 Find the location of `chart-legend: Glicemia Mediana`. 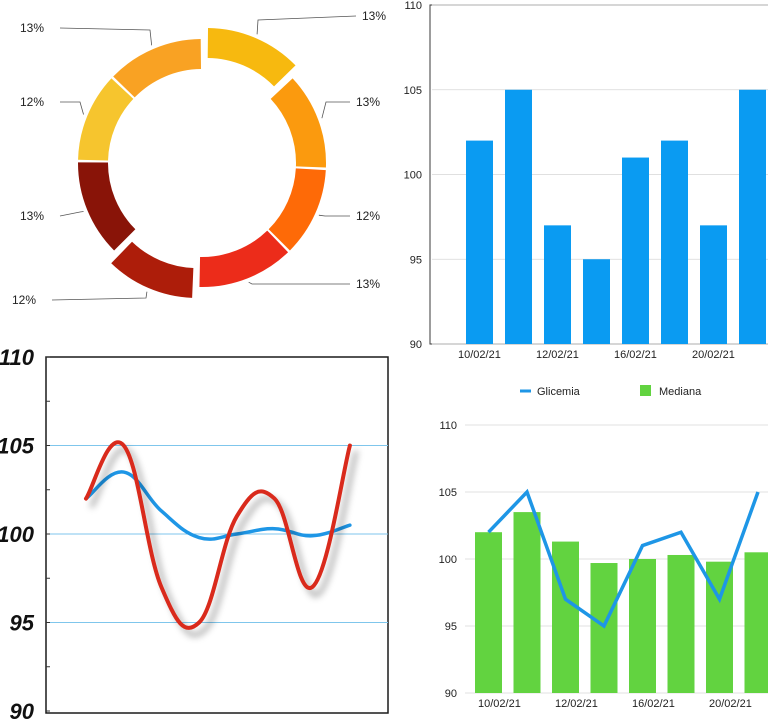

chart-legend: Glicemia Mediana is located at coordinates (611, 391).